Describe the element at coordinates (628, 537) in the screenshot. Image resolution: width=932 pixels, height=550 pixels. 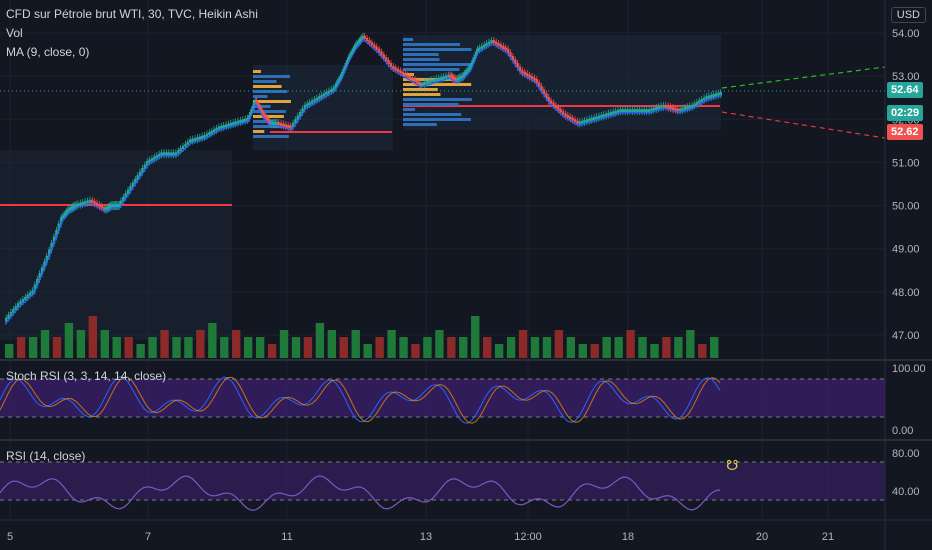
I see `time-tick-label: 18` at that location.